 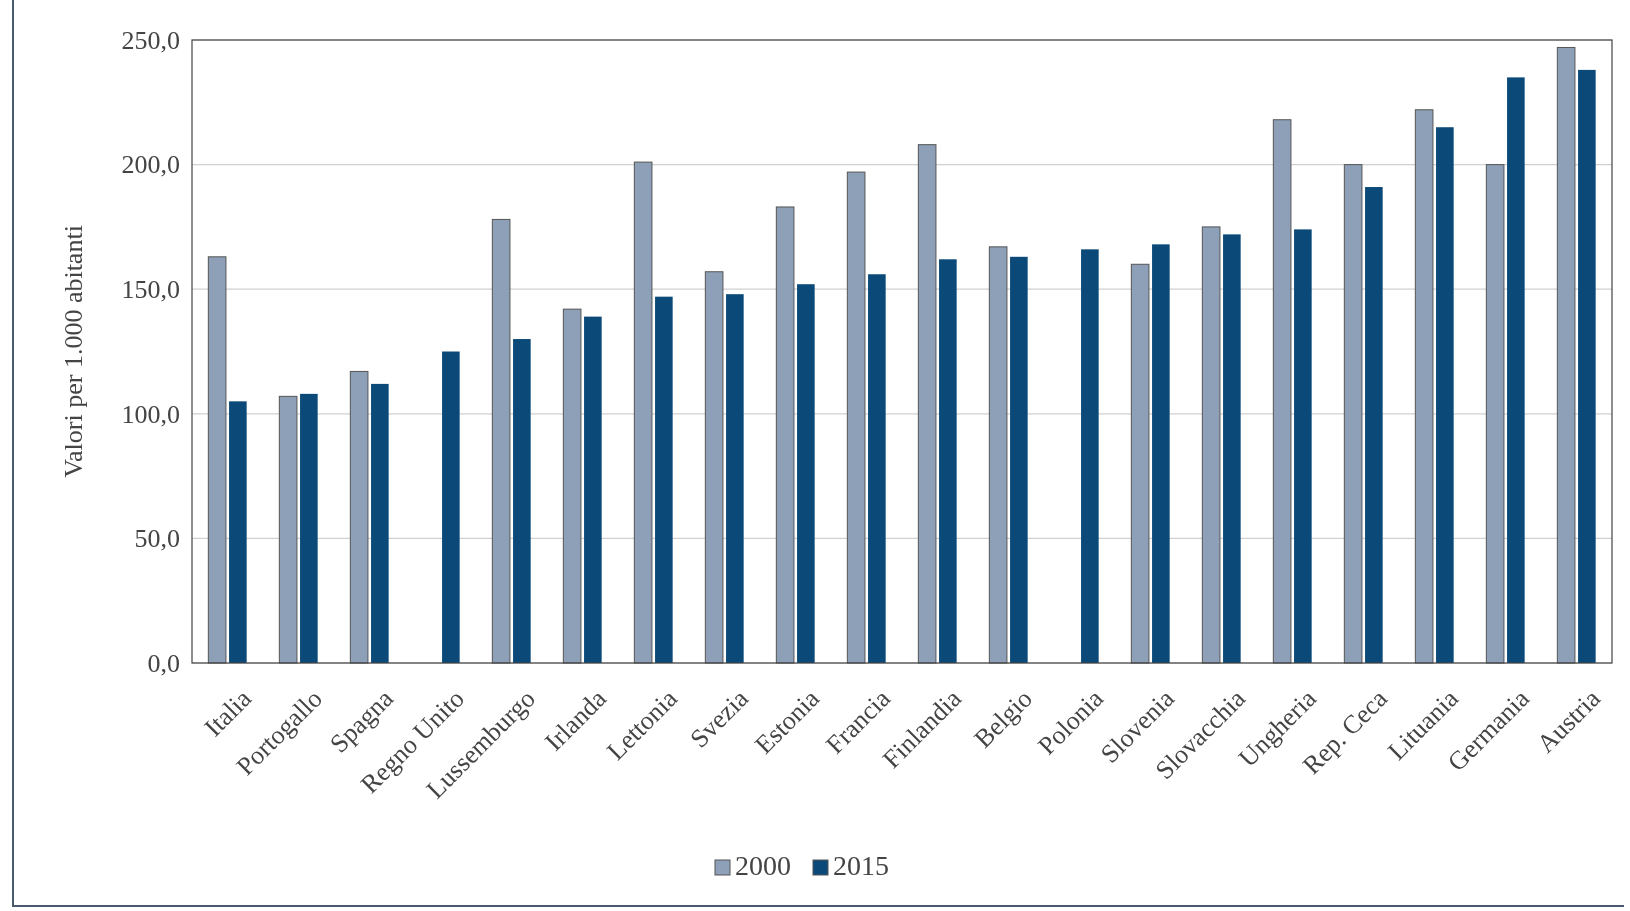 I want to click on y-tick-label: 0,0, so click(x=163, y=663).